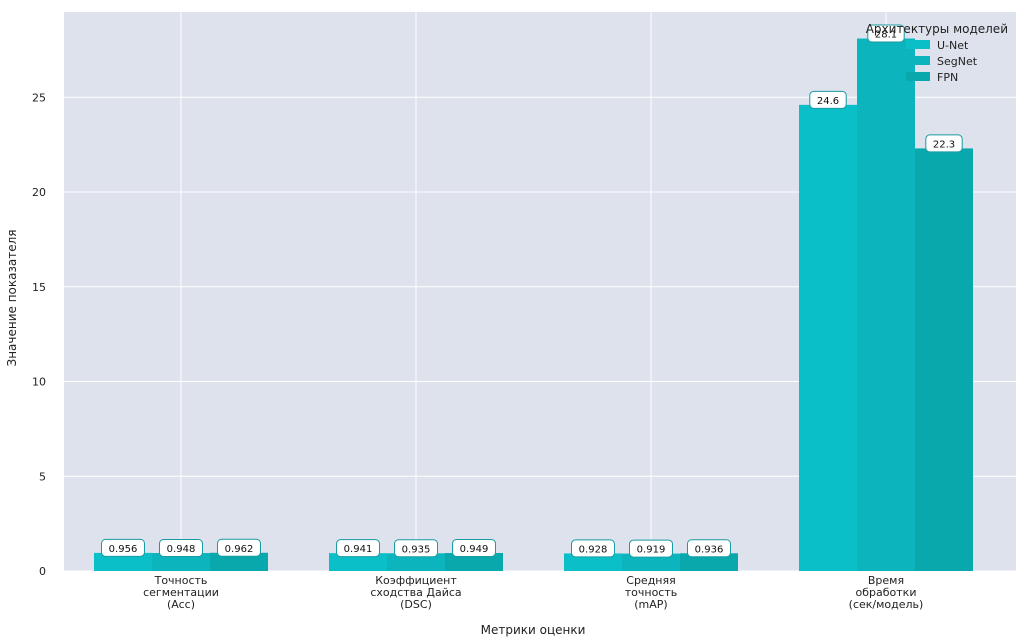 This screenshot has height=640, width=1016. I want to click on data-label-text: 0.962, so click(239, 549).